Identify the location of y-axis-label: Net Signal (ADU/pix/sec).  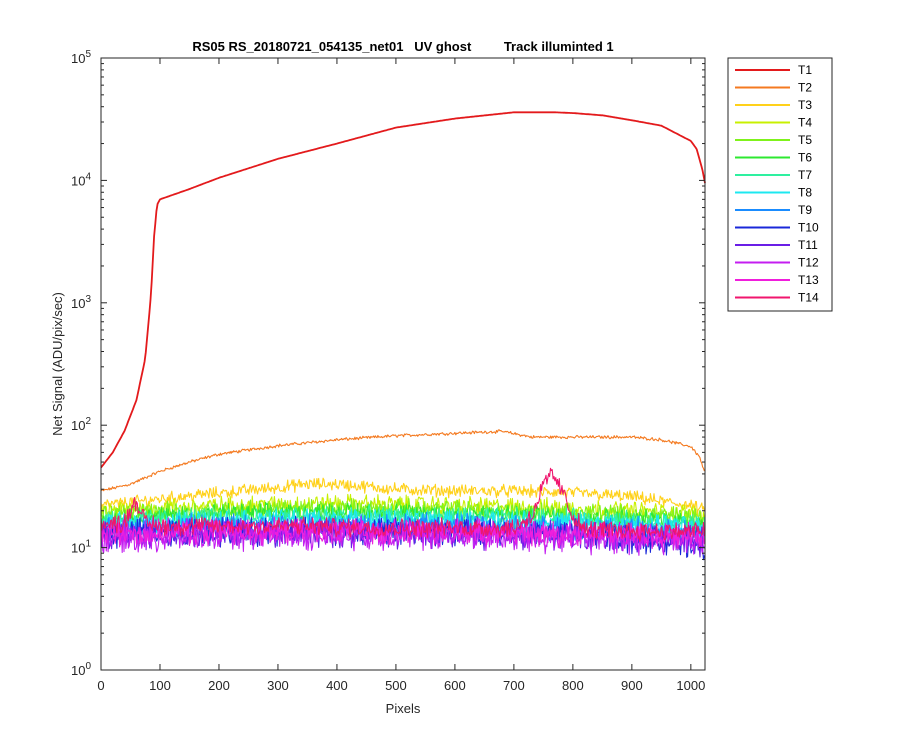
(57, 364).